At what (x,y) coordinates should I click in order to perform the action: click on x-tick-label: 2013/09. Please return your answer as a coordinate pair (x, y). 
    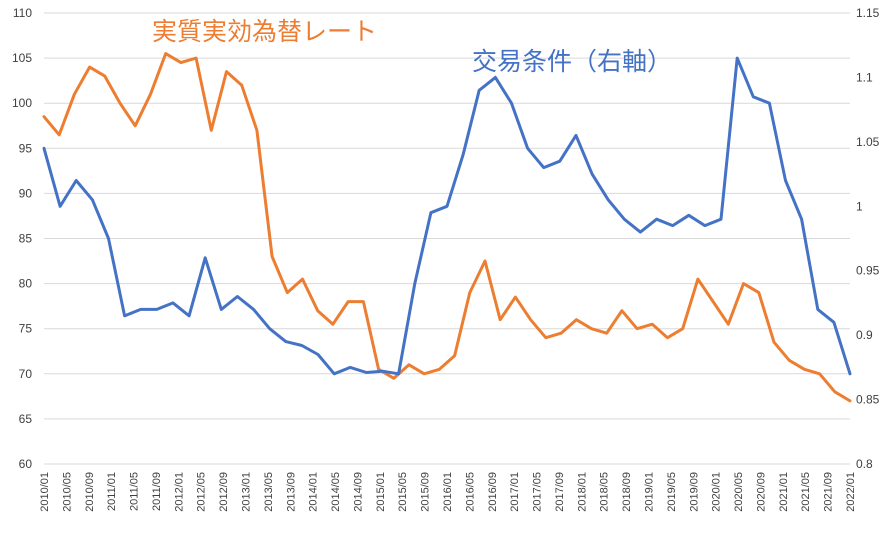
    Looking at the image, I should click on (291, 492).